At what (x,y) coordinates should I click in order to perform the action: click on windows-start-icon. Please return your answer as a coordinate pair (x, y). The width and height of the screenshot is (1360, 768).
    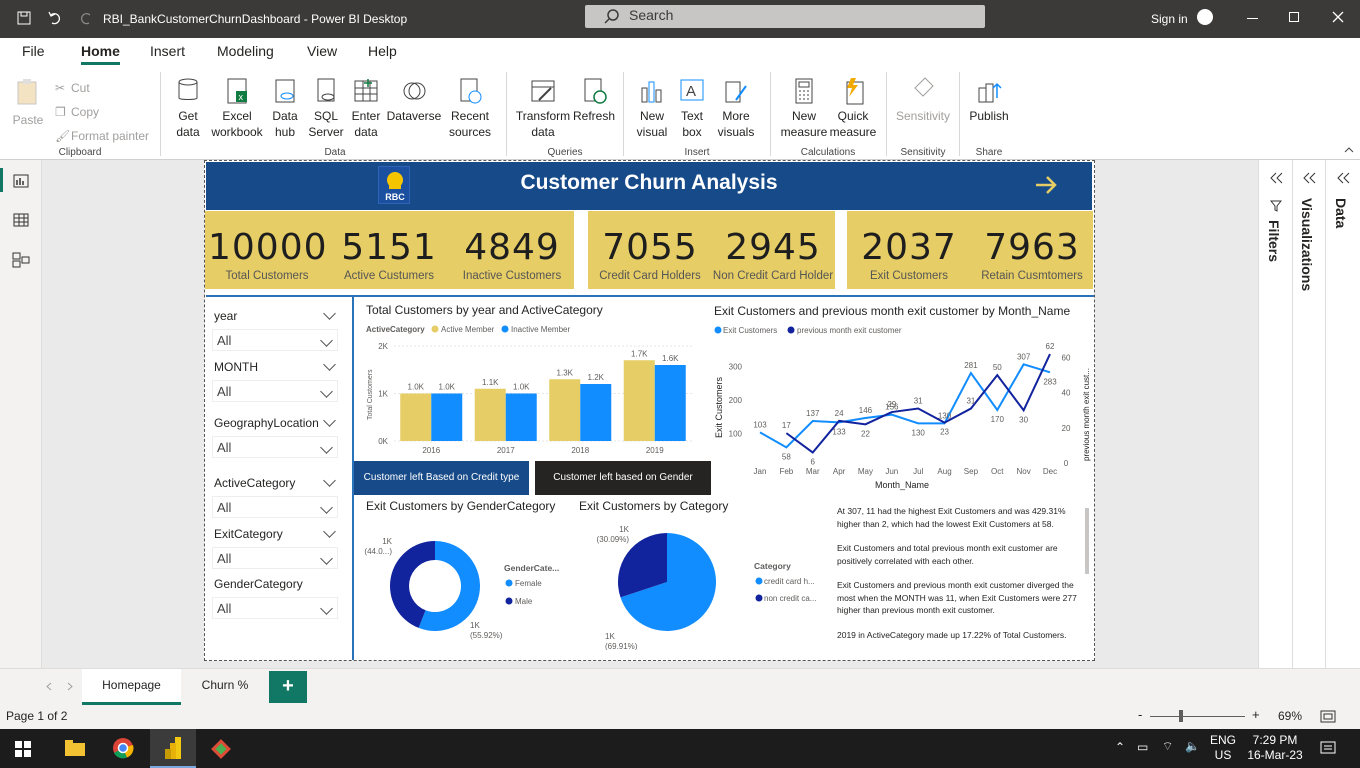
    Looking at the image, I should click on (23, 749).